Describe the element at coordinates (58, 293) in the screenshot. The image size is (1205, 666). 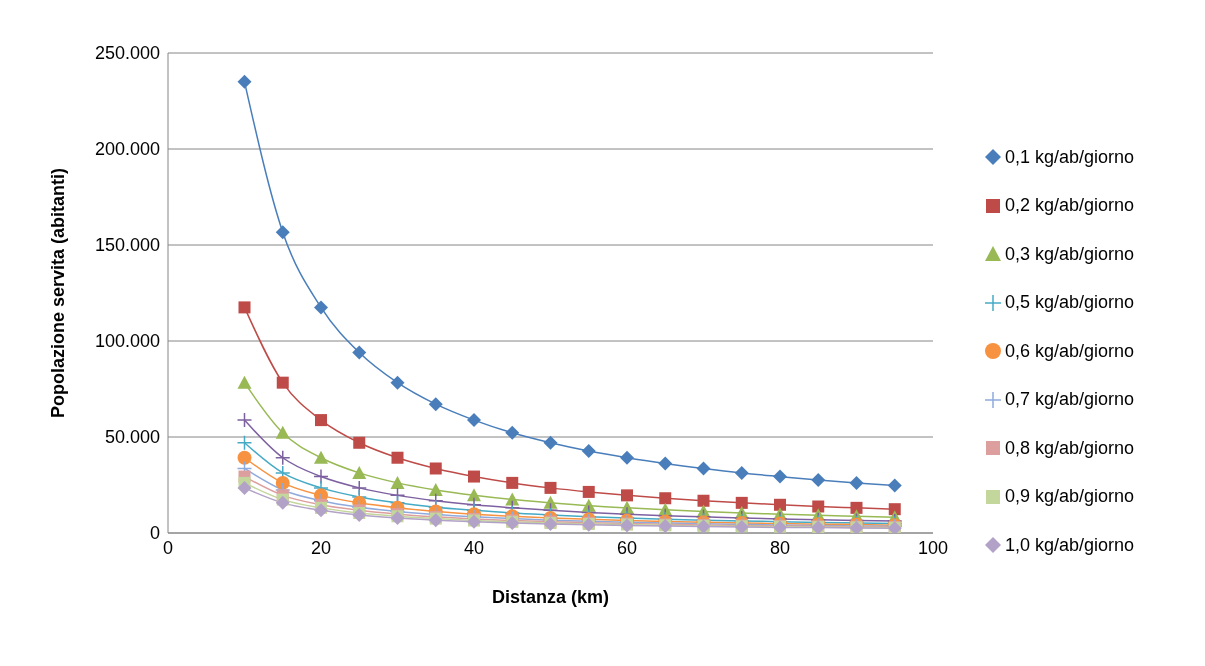
I see `y-axis-title: Popolazione servita (abitanti)` at that location.